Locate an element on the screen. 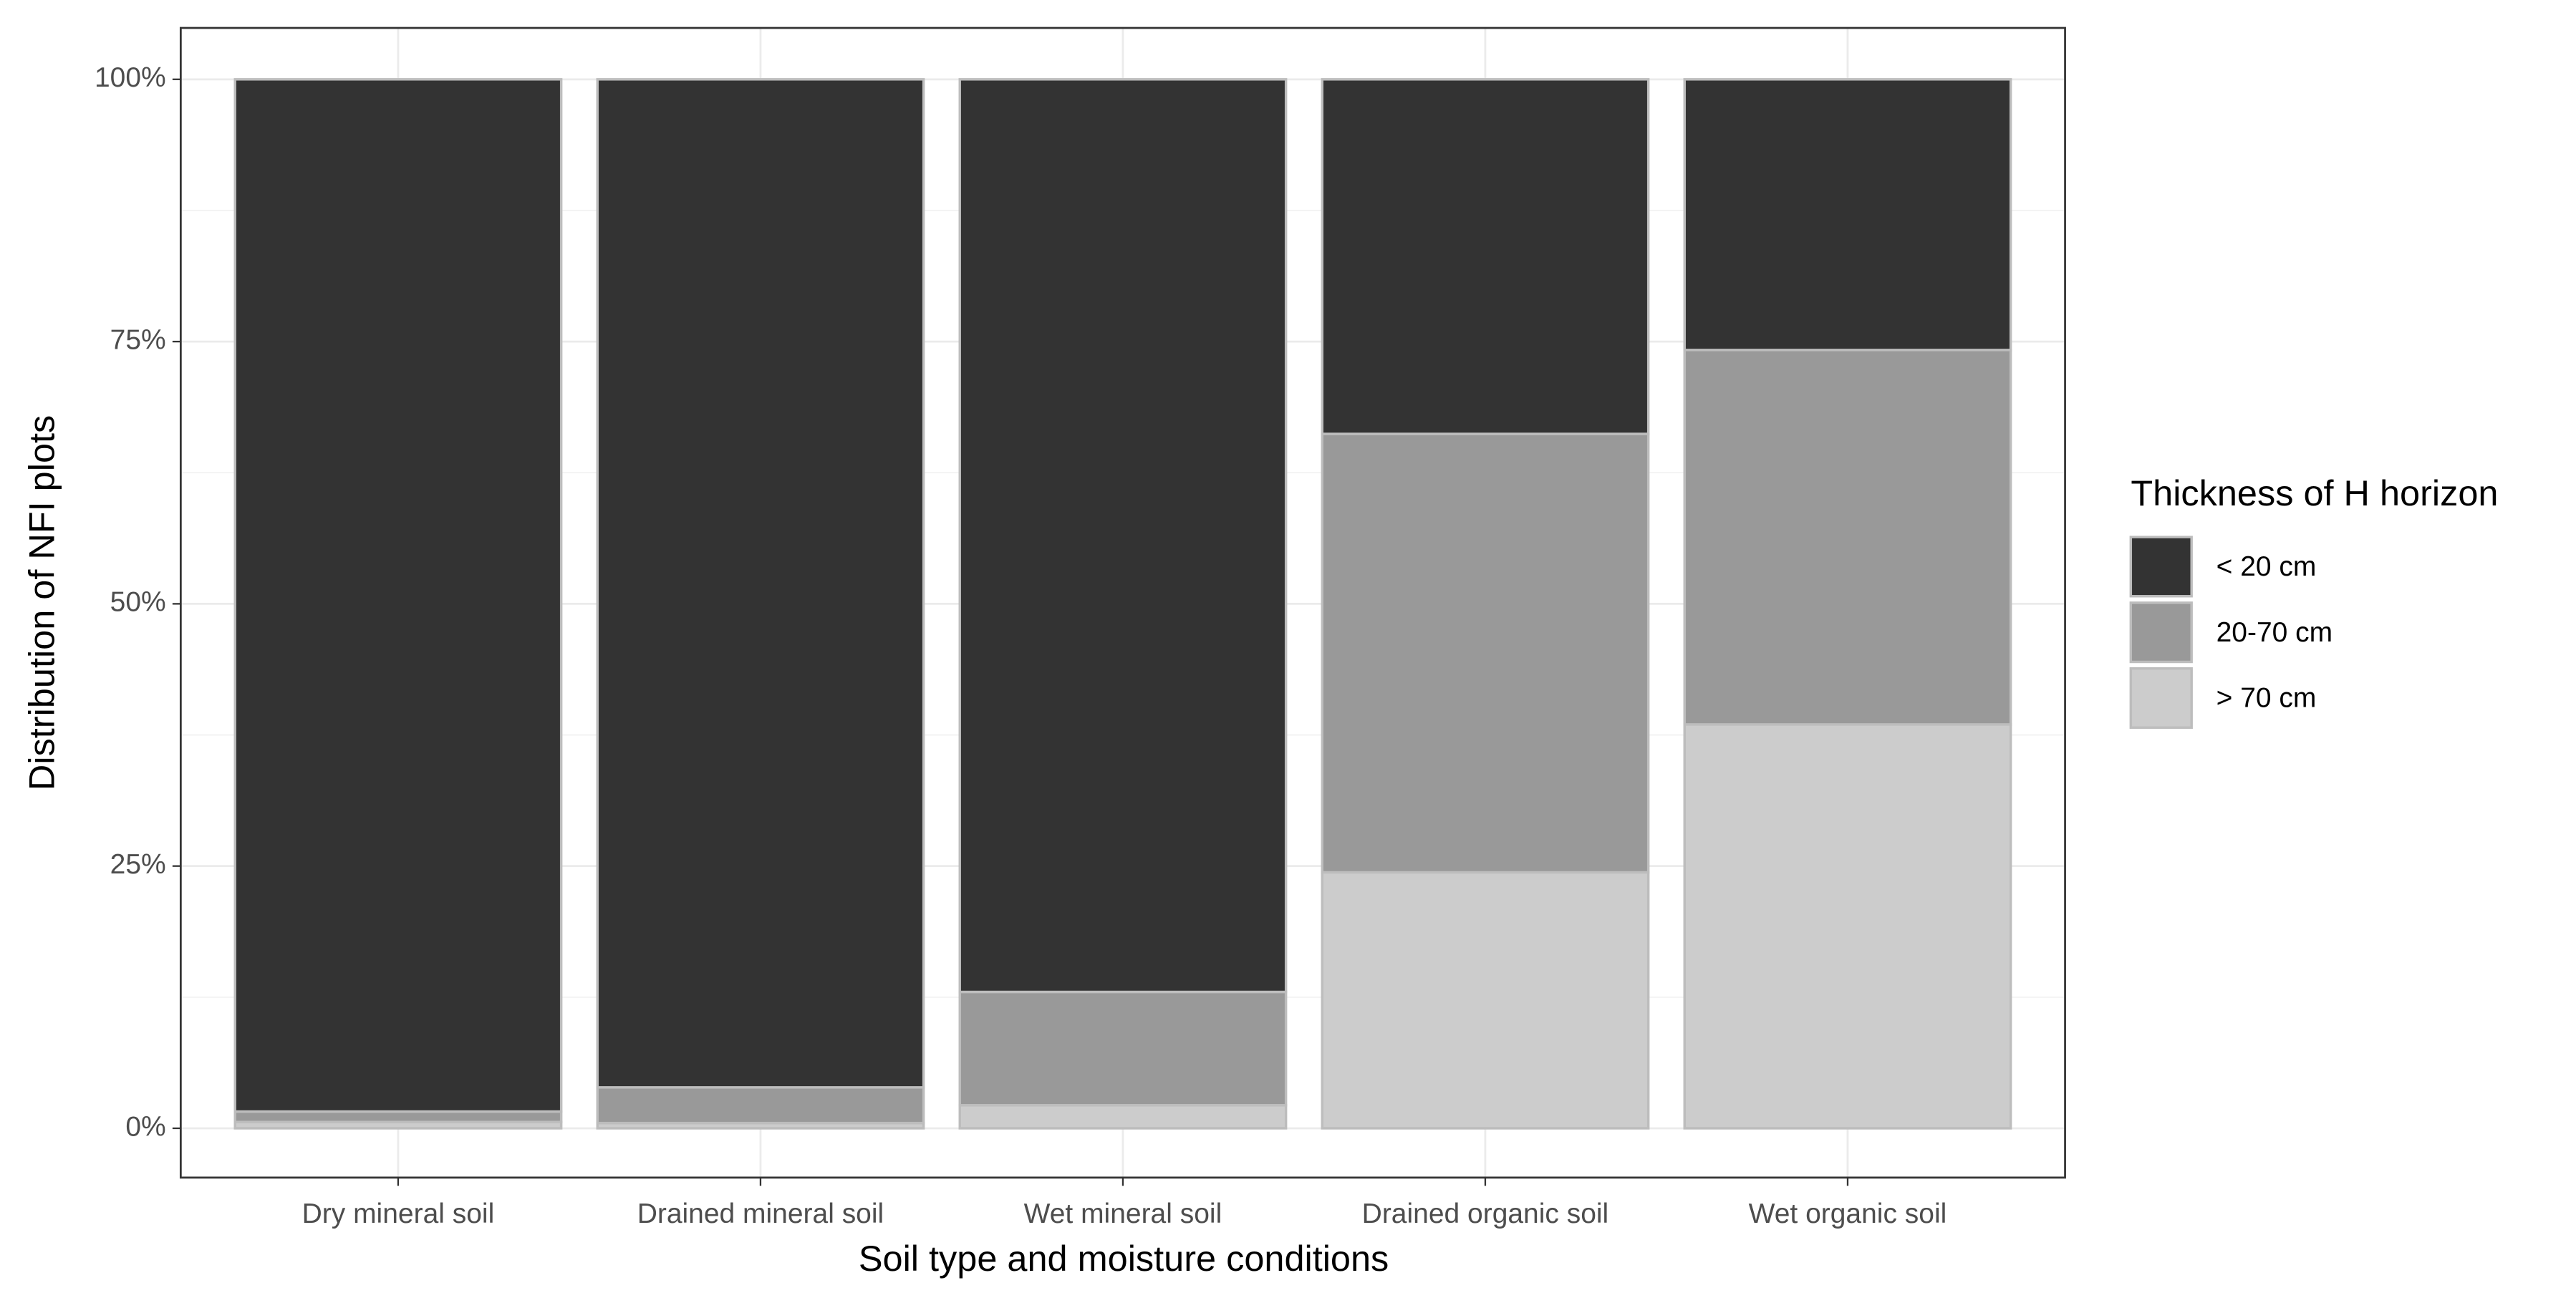 This screenshot has height=1298, width=2576. y-tick-label: 25% is located at coordinates (138, 864).